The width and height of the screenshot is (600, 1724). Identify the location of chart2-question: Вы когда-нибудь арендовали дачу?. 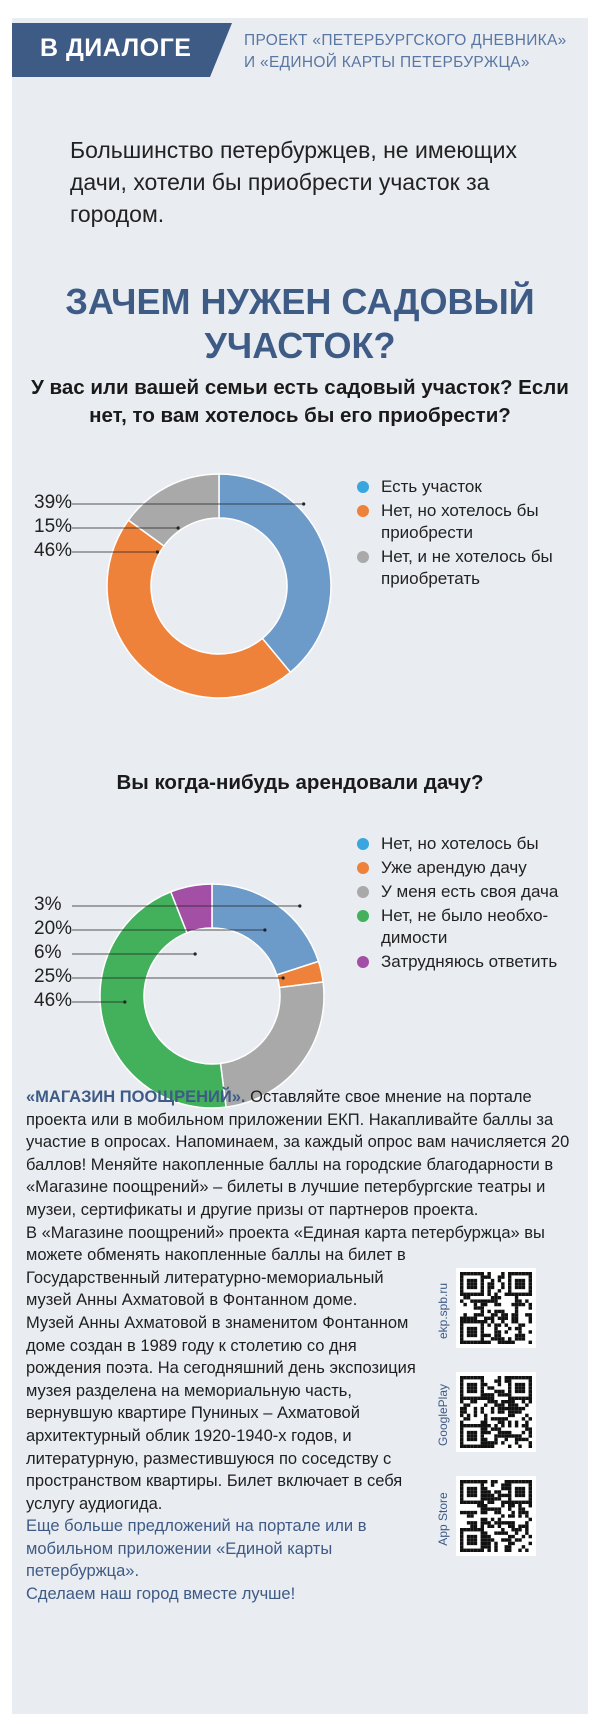
(300, 782).